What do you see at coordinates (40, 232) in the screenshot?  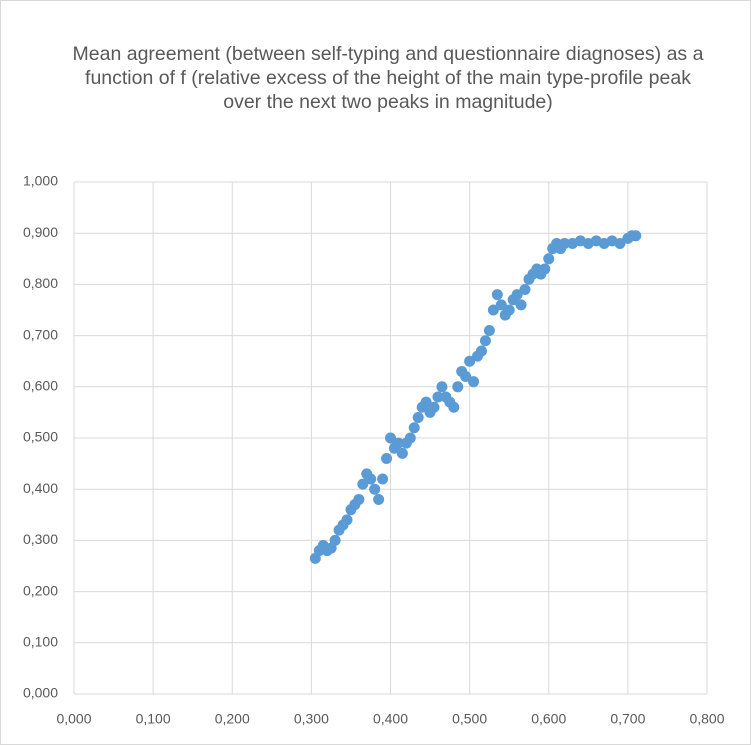 I see `y-tick-label: 0,900` at bounding box center [40, 232].